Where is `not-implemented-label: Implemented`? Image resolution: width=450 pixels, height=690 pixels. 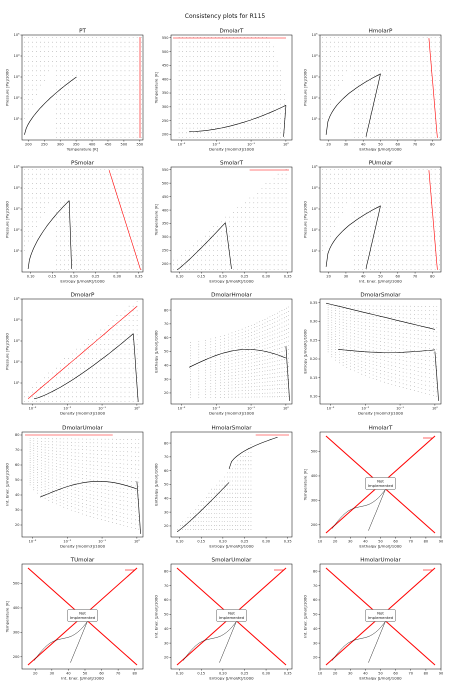 not-implemented-label: Implemented is located at coordinates (381, 617).